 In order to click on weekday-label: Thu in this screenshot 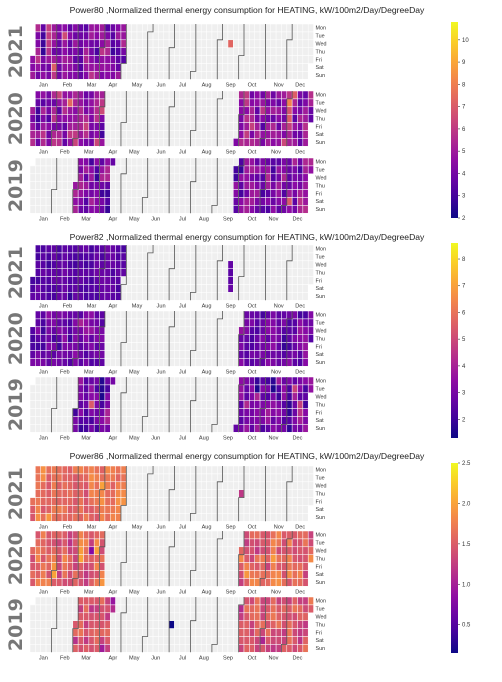, I will do `click(320, 119)`.